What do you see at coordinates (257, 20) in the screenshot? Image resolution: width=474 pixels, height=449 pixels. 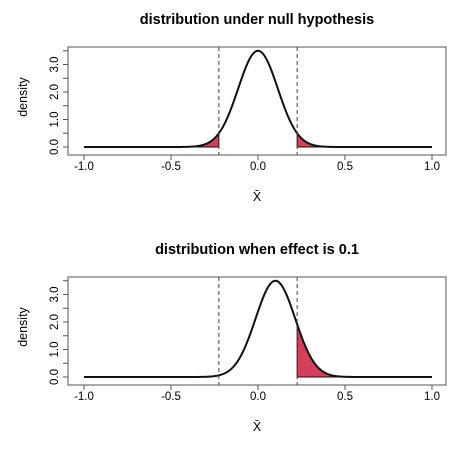 I see `chart-title: distribution under null hypothesis` at bounding box center [257, 20].